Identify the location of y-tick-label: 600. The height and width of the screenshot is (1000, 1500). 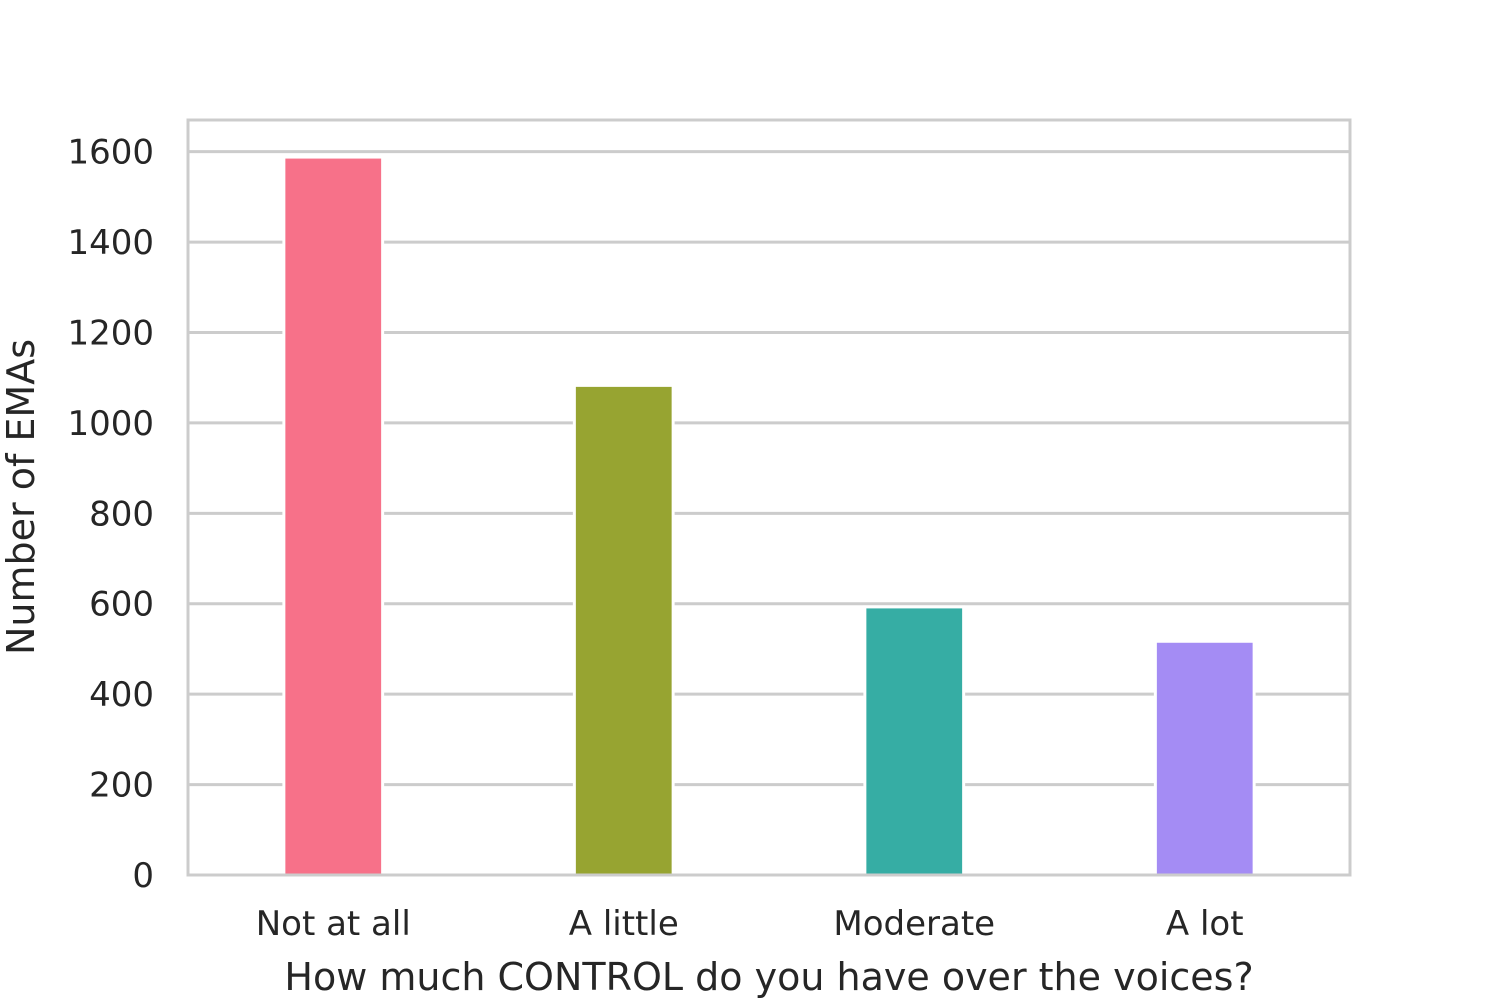
(121, 605).